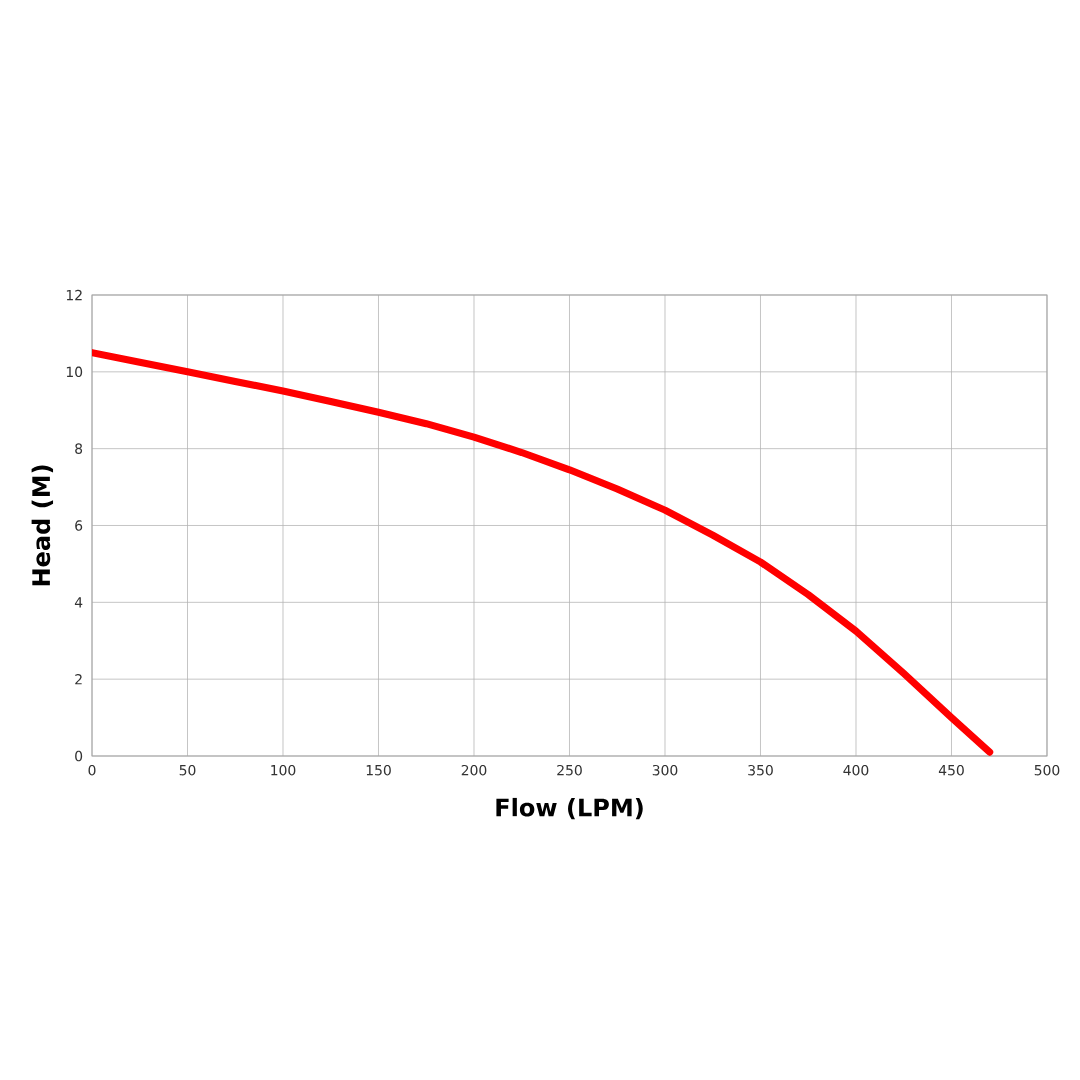 This screenshot has height=1080, width=1080. What do you see at coordinates (760, 770) in the screenshot?
I see `x-tick-label: 350` at bounding box center [760, 770].